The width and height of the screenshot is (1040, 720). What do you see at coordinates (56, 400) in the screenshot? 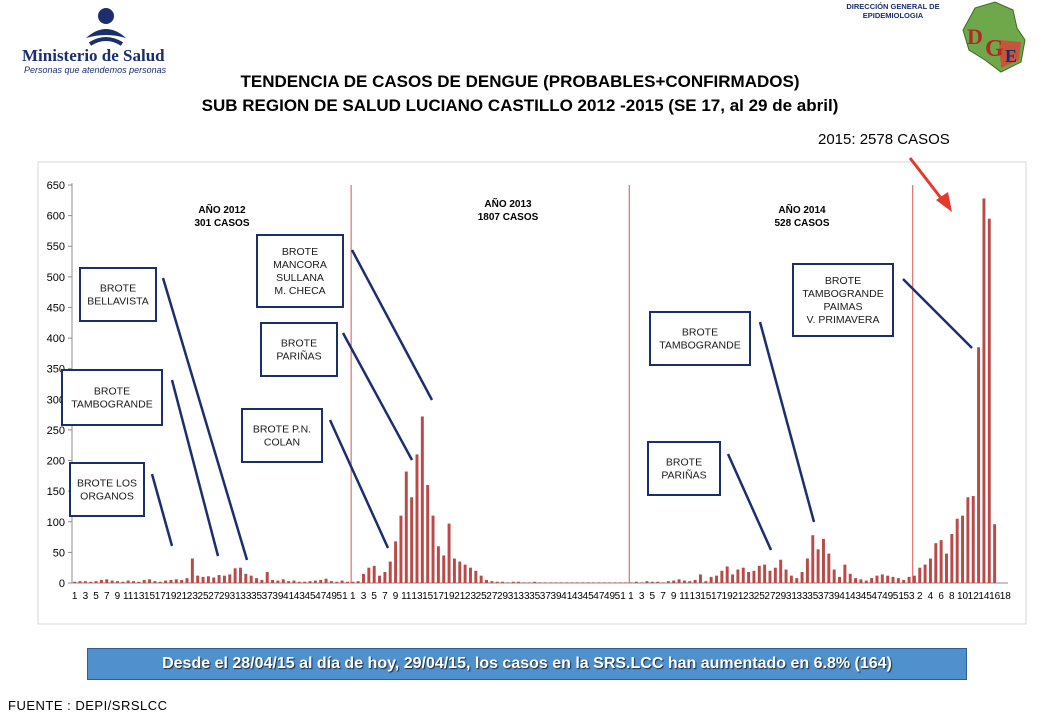
I see `y-tick-label: 300` at bounding box center [56, 400].